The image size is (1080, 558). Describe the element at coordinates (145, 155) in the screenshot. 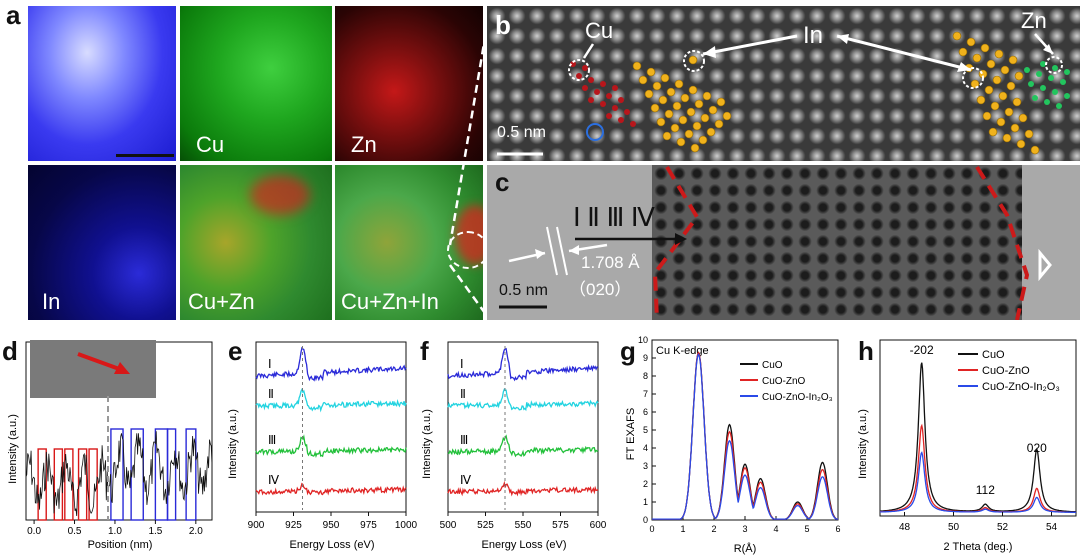

I see `scale-bar-a` at that location.